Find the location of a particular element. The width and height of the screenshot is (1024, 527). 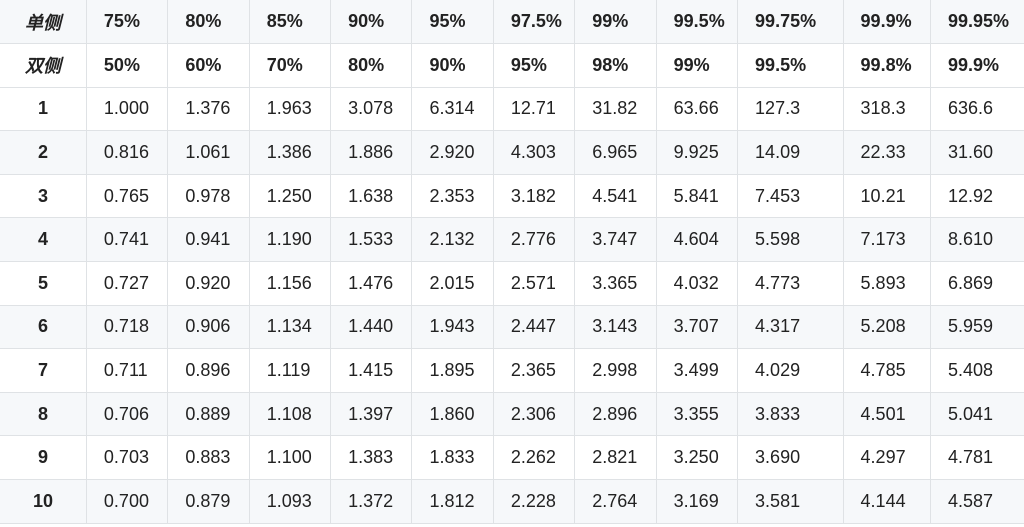

critical-value-cell: 12.92 is located at coordinates (976, 196).